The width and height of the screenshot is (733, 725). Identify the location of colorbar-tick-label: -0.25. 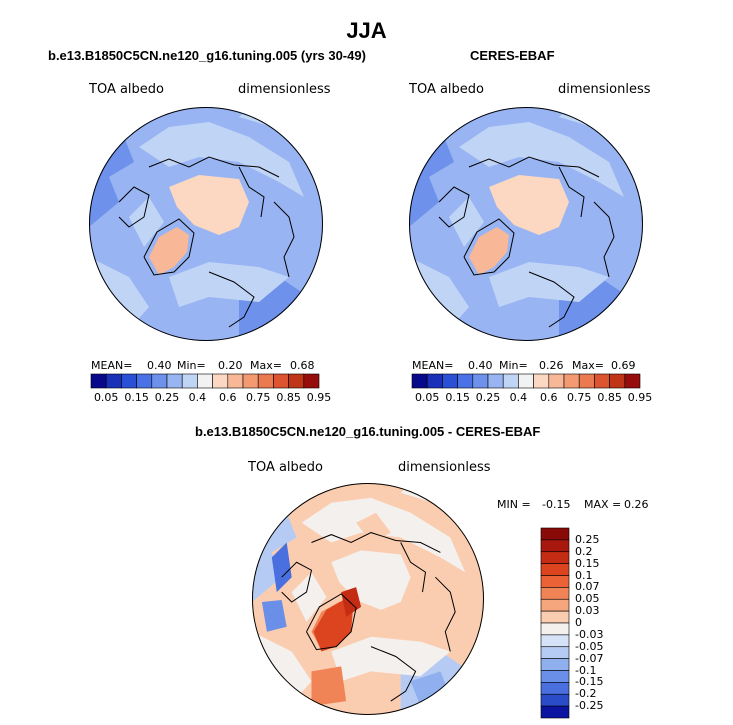
(589, 706).